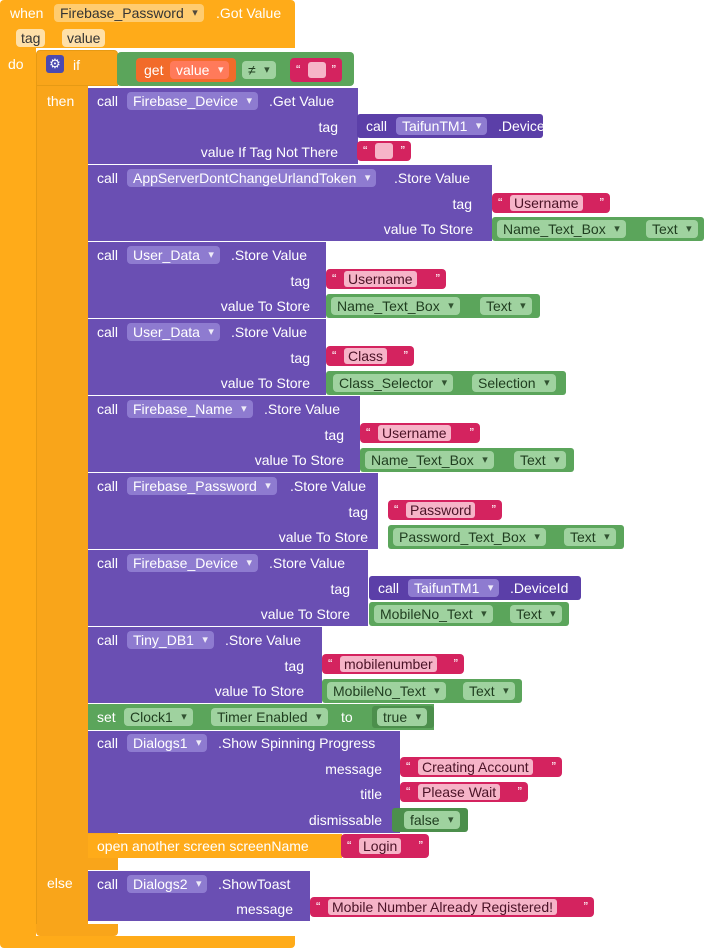 The image size is (705, 948). I want to click on b6-tag-text: Password, so click(441, 510).